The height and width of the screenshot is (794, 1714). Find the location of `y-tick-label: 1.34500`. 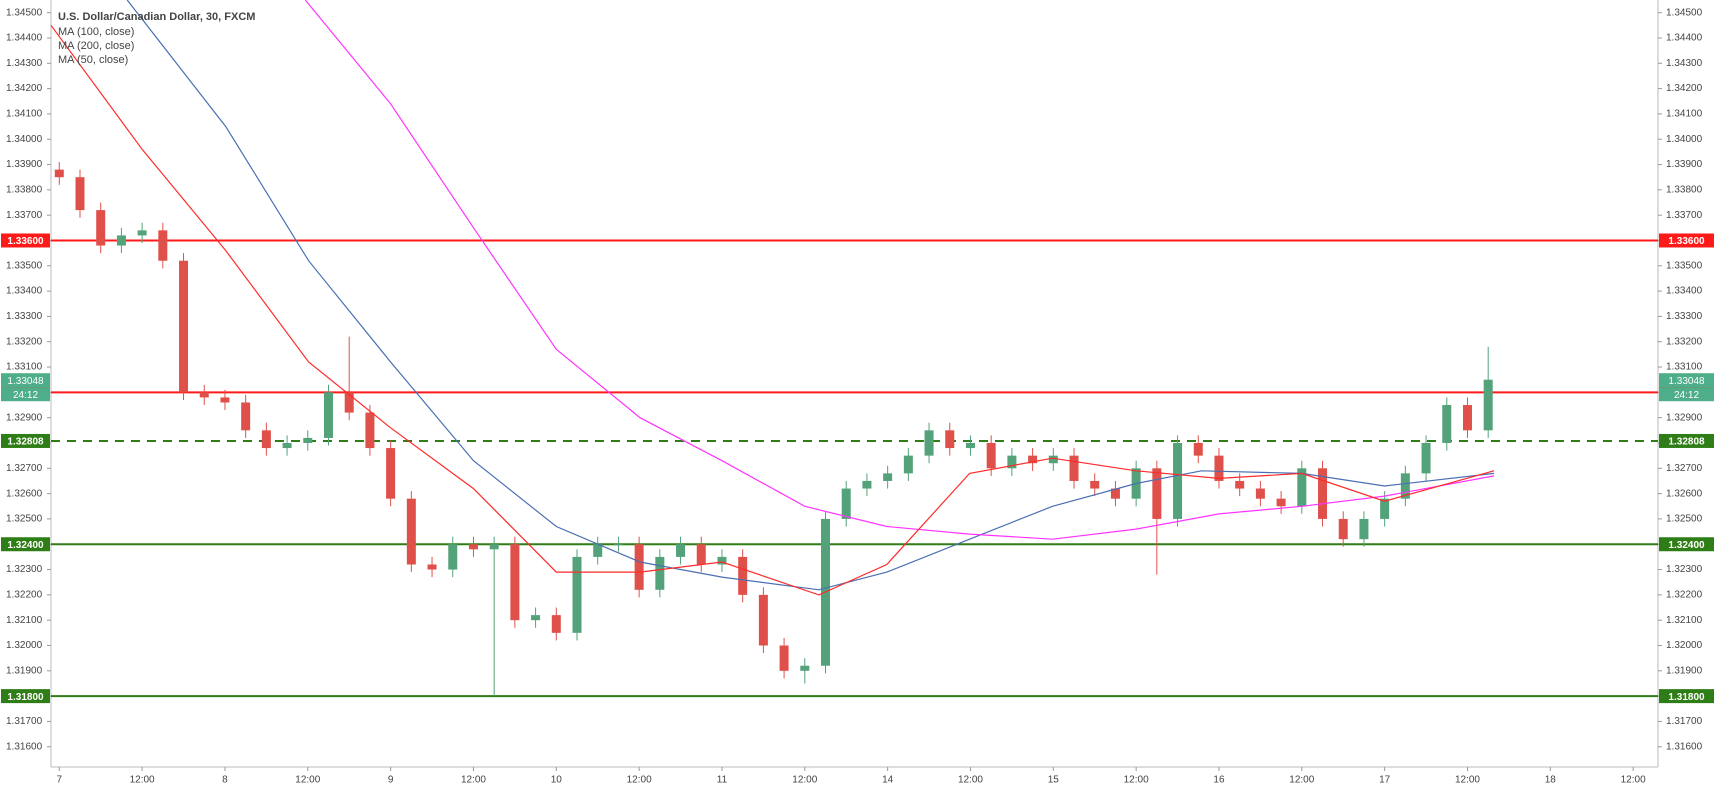

y-tick-label: 1.34500 is located at coordinates (24, 12).